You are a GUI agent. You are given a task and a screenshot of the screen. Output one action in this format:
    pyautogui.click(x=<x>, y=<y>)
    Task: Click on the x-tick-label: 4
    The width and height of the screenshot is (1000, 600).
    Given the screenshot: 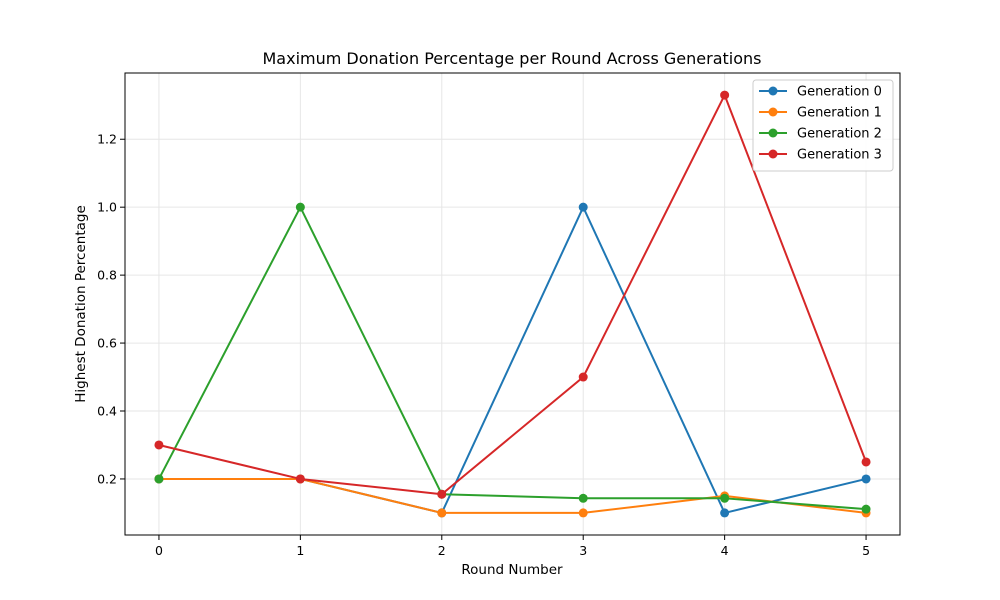 What is the action you would take?
    pyautogui.click(x=725, y=550)
    